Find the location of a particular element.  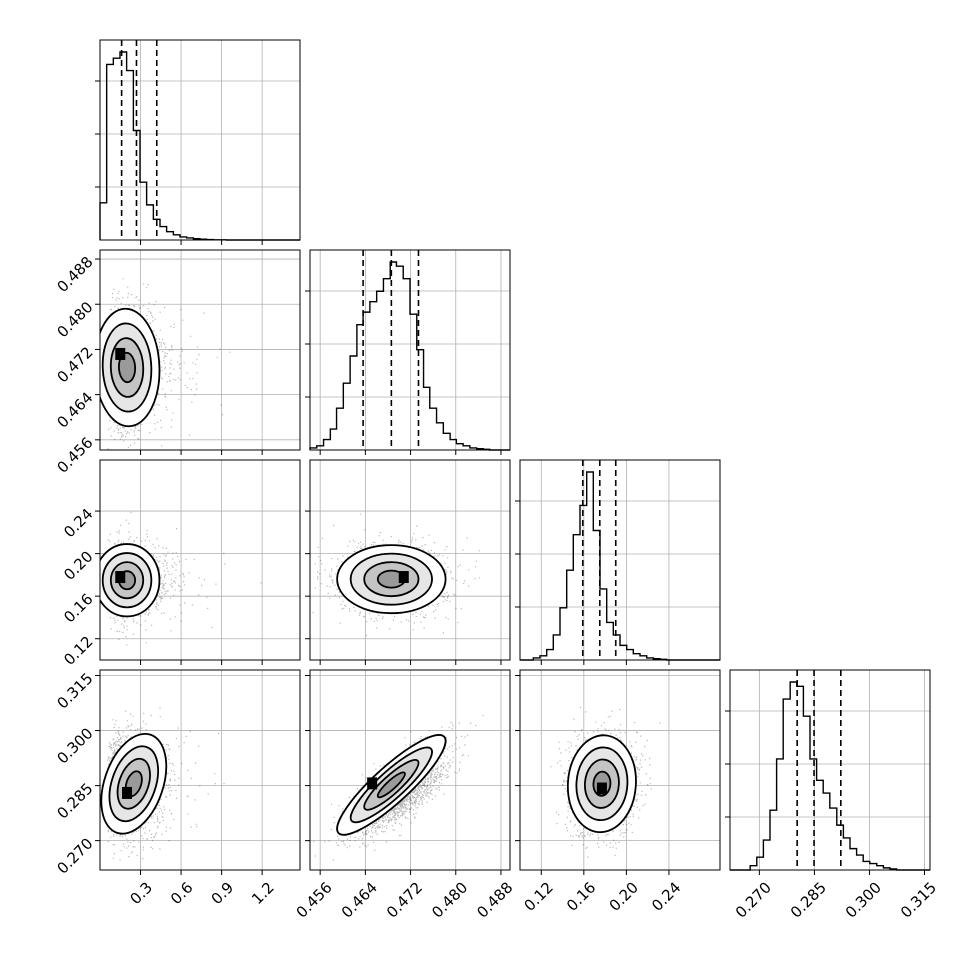

y-tick-label-2: 0.488 is located at coordinates (74, 274).